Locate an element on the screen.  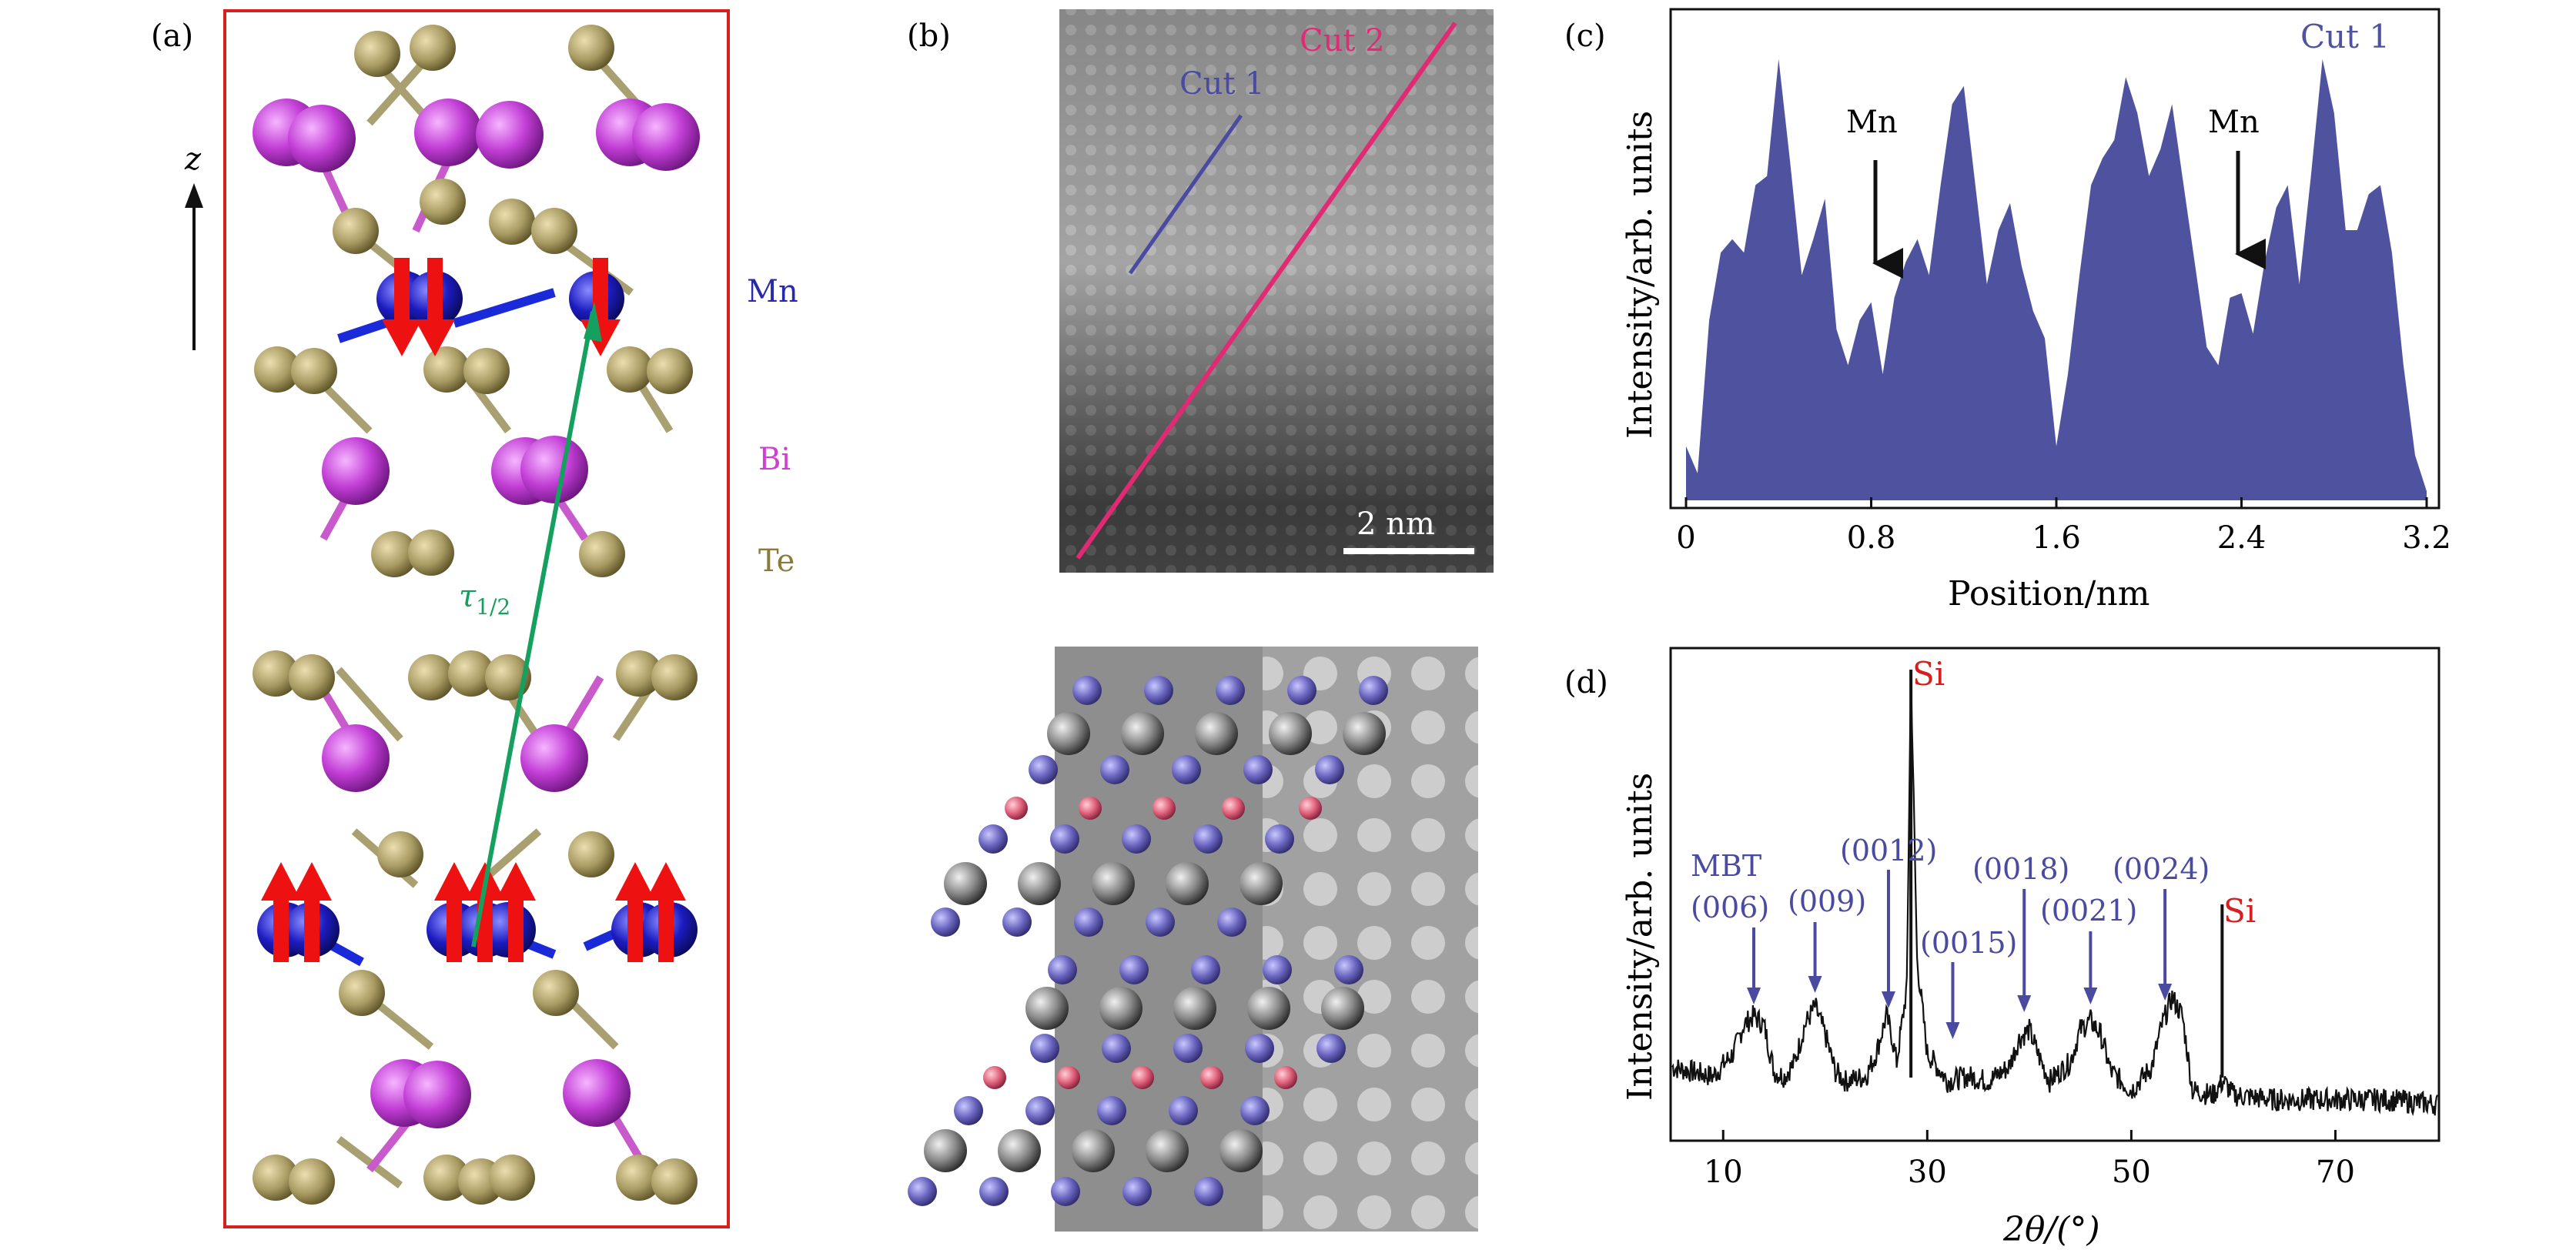
chart-d-xtick-label: 70 is located at coordinates (2335, 1172).